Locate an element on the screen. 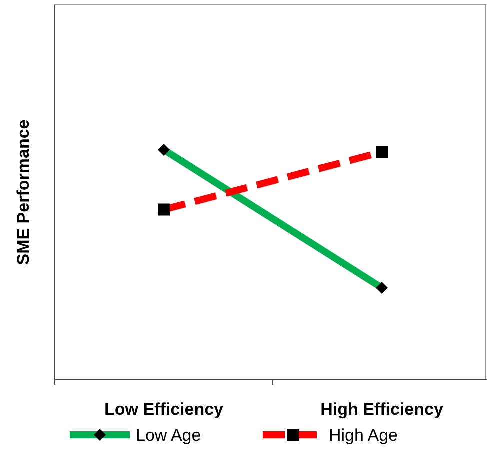 The width and height of the screenshot is (487, 460). x-tick-label: Low Efficiency is located at coordinates (164, 409).